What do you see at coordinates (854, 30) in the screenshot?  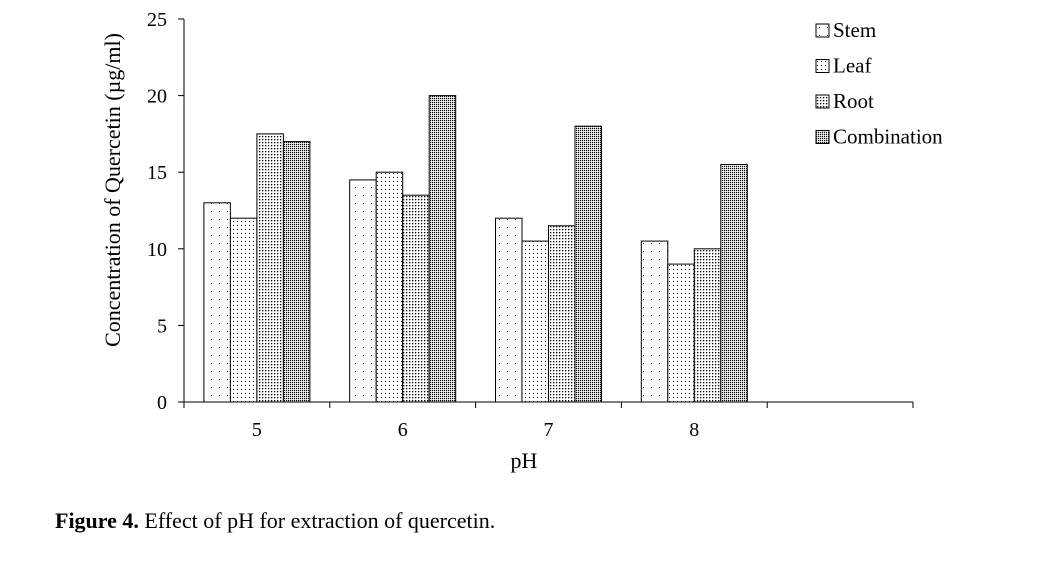 I see `legend-label-stem: Stem` at bounding box center [854, 30].